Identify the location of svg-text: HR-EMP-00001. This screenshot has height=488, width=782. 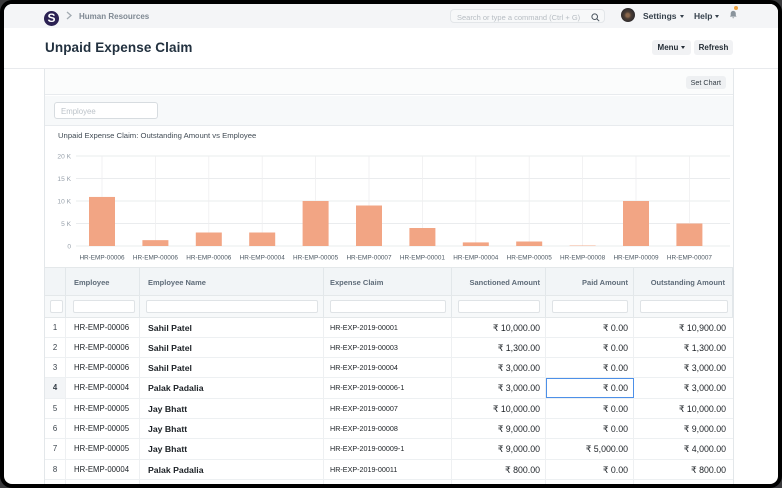
(423, 258).